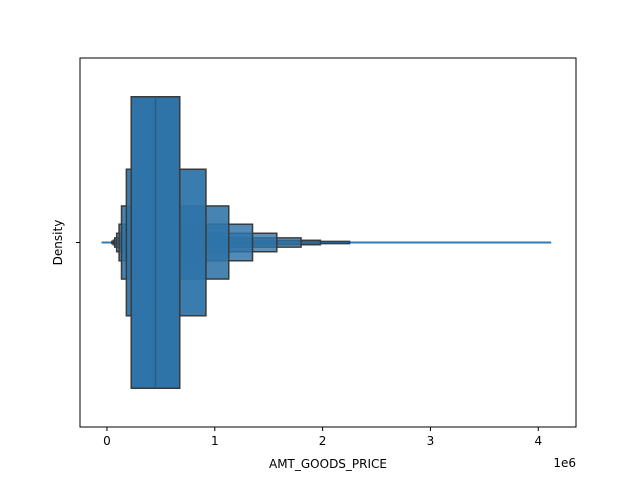 This screenshot has width=640, height=480. What do you see at coordinates (323, 441) in the screenshot?
I see `x-tick-label: 2` at bounding box center [323, 441].